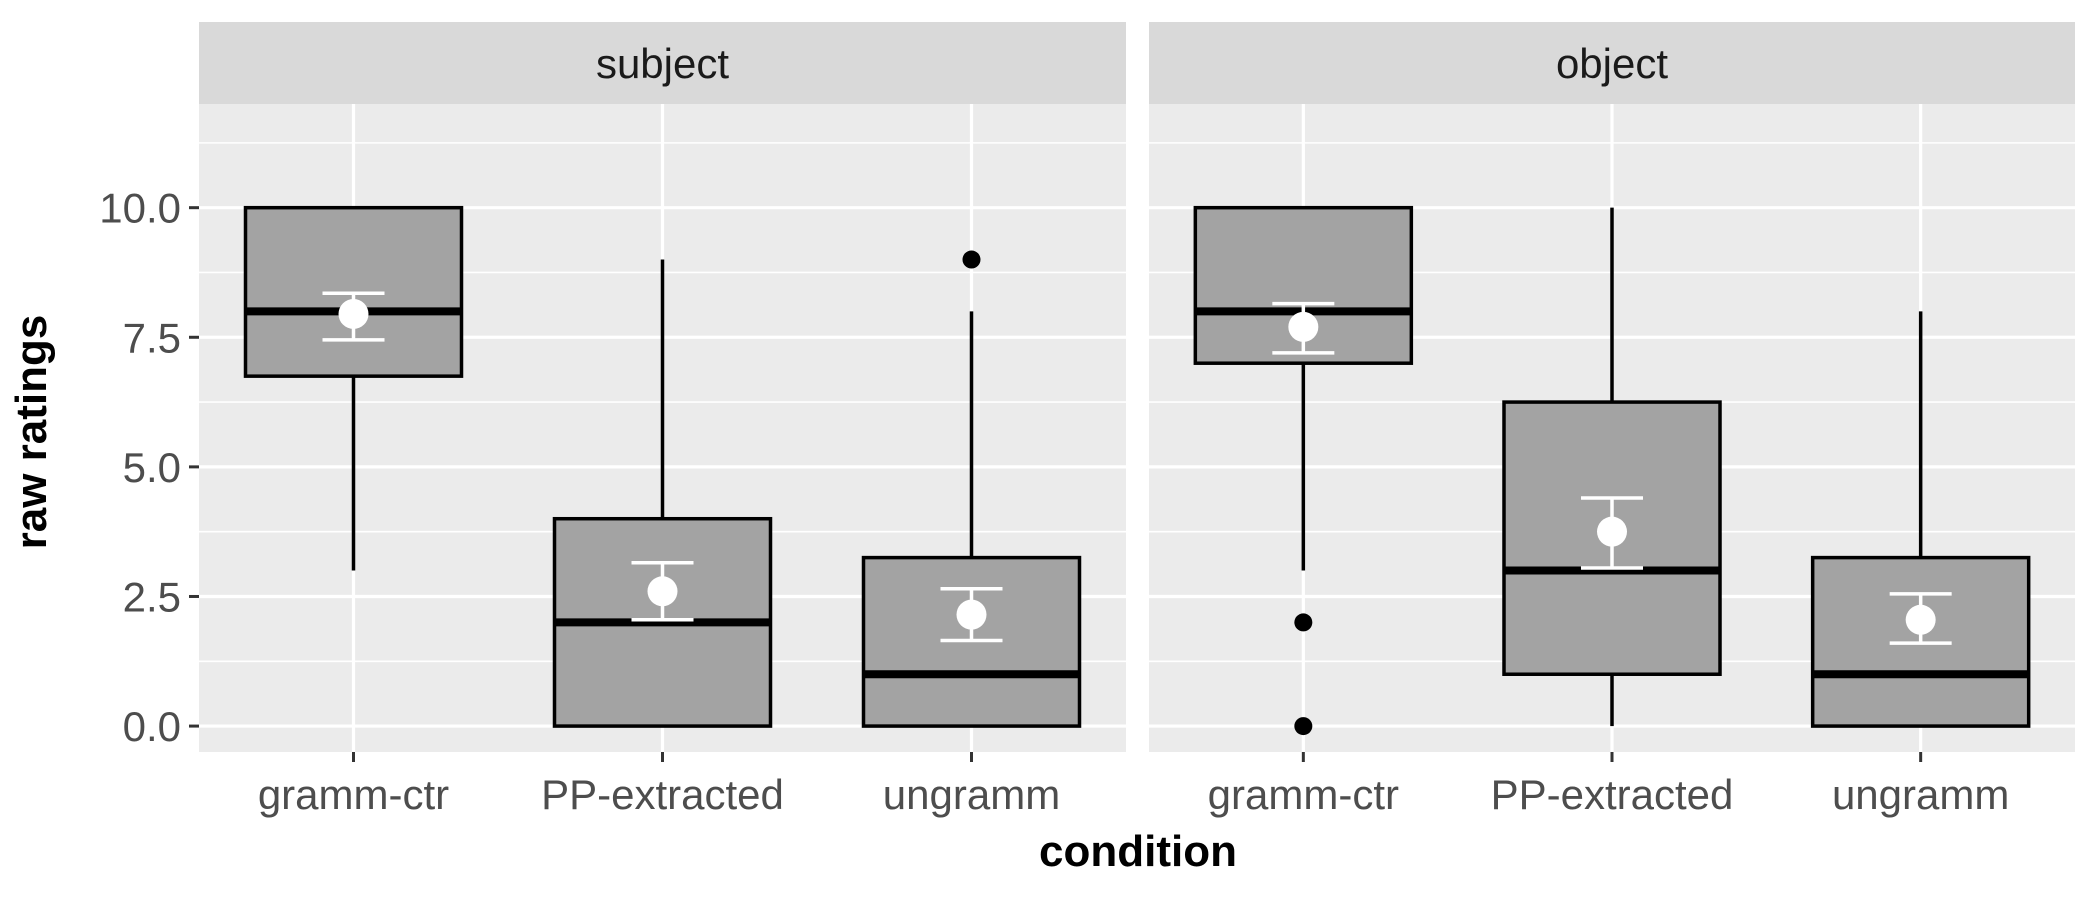  I want to click on y-tick-label: 10.0, so click(140, 208).